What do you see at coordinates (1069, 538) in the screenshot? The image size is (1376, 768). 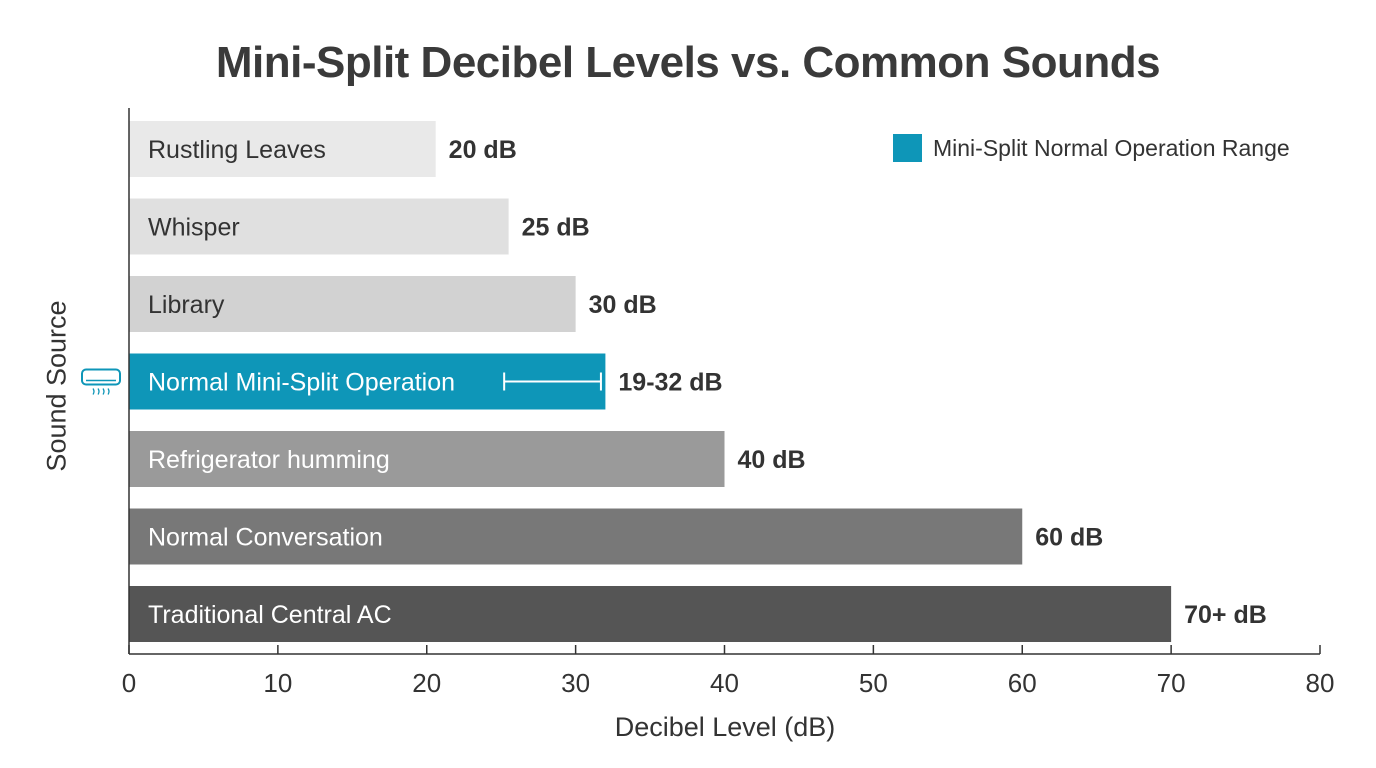 I see `data-label: 60 dB` at bounding box center [1069, 538].